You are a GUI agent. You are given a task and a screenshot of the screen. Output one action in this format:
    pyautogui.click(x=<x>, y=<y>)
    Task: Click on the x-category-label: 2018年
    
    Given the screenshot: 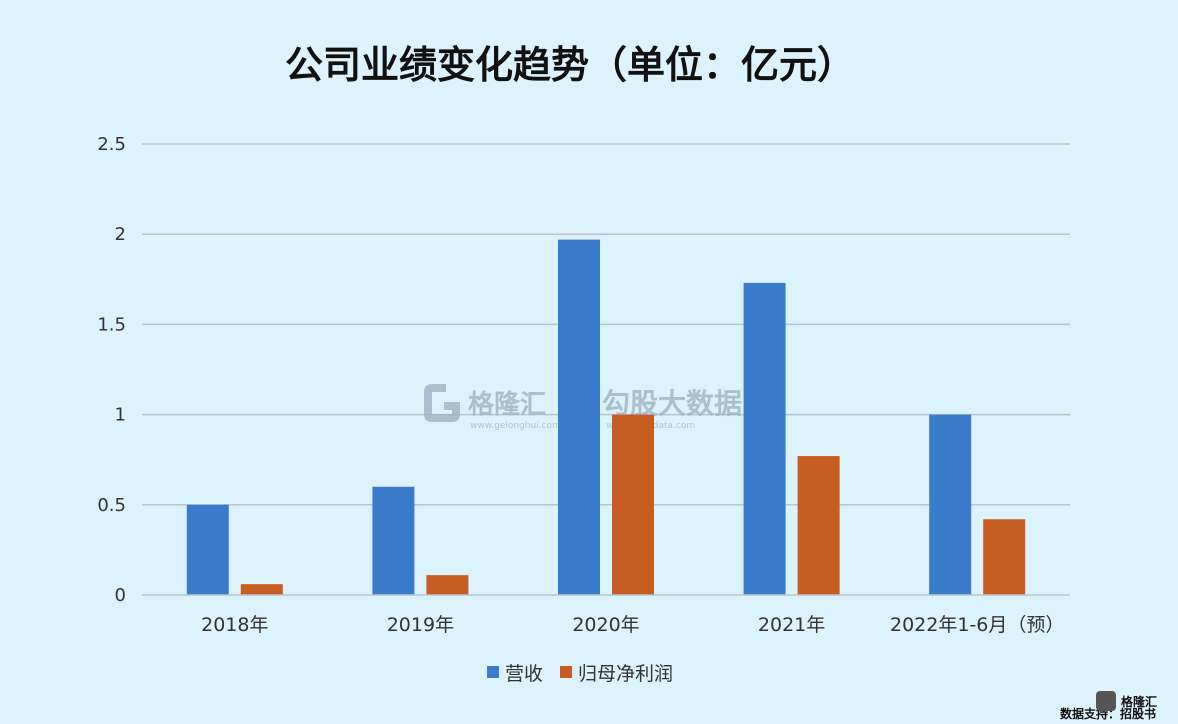 What is the action you would take?
    pyautogui.click(x=234, y=625)
    